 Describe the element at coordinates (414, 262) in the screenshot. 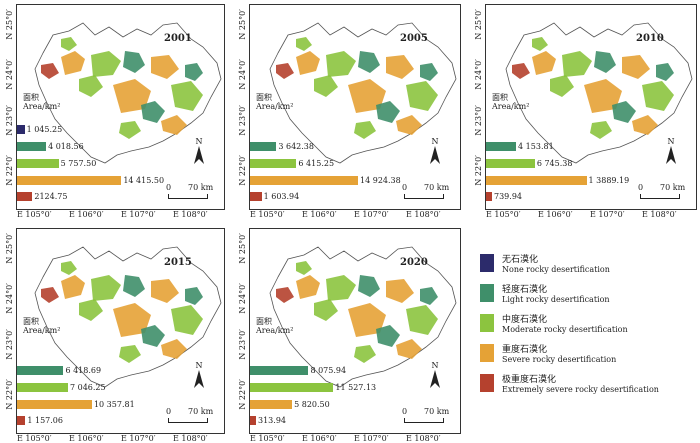

I see `panel-year: 2020` at that location.